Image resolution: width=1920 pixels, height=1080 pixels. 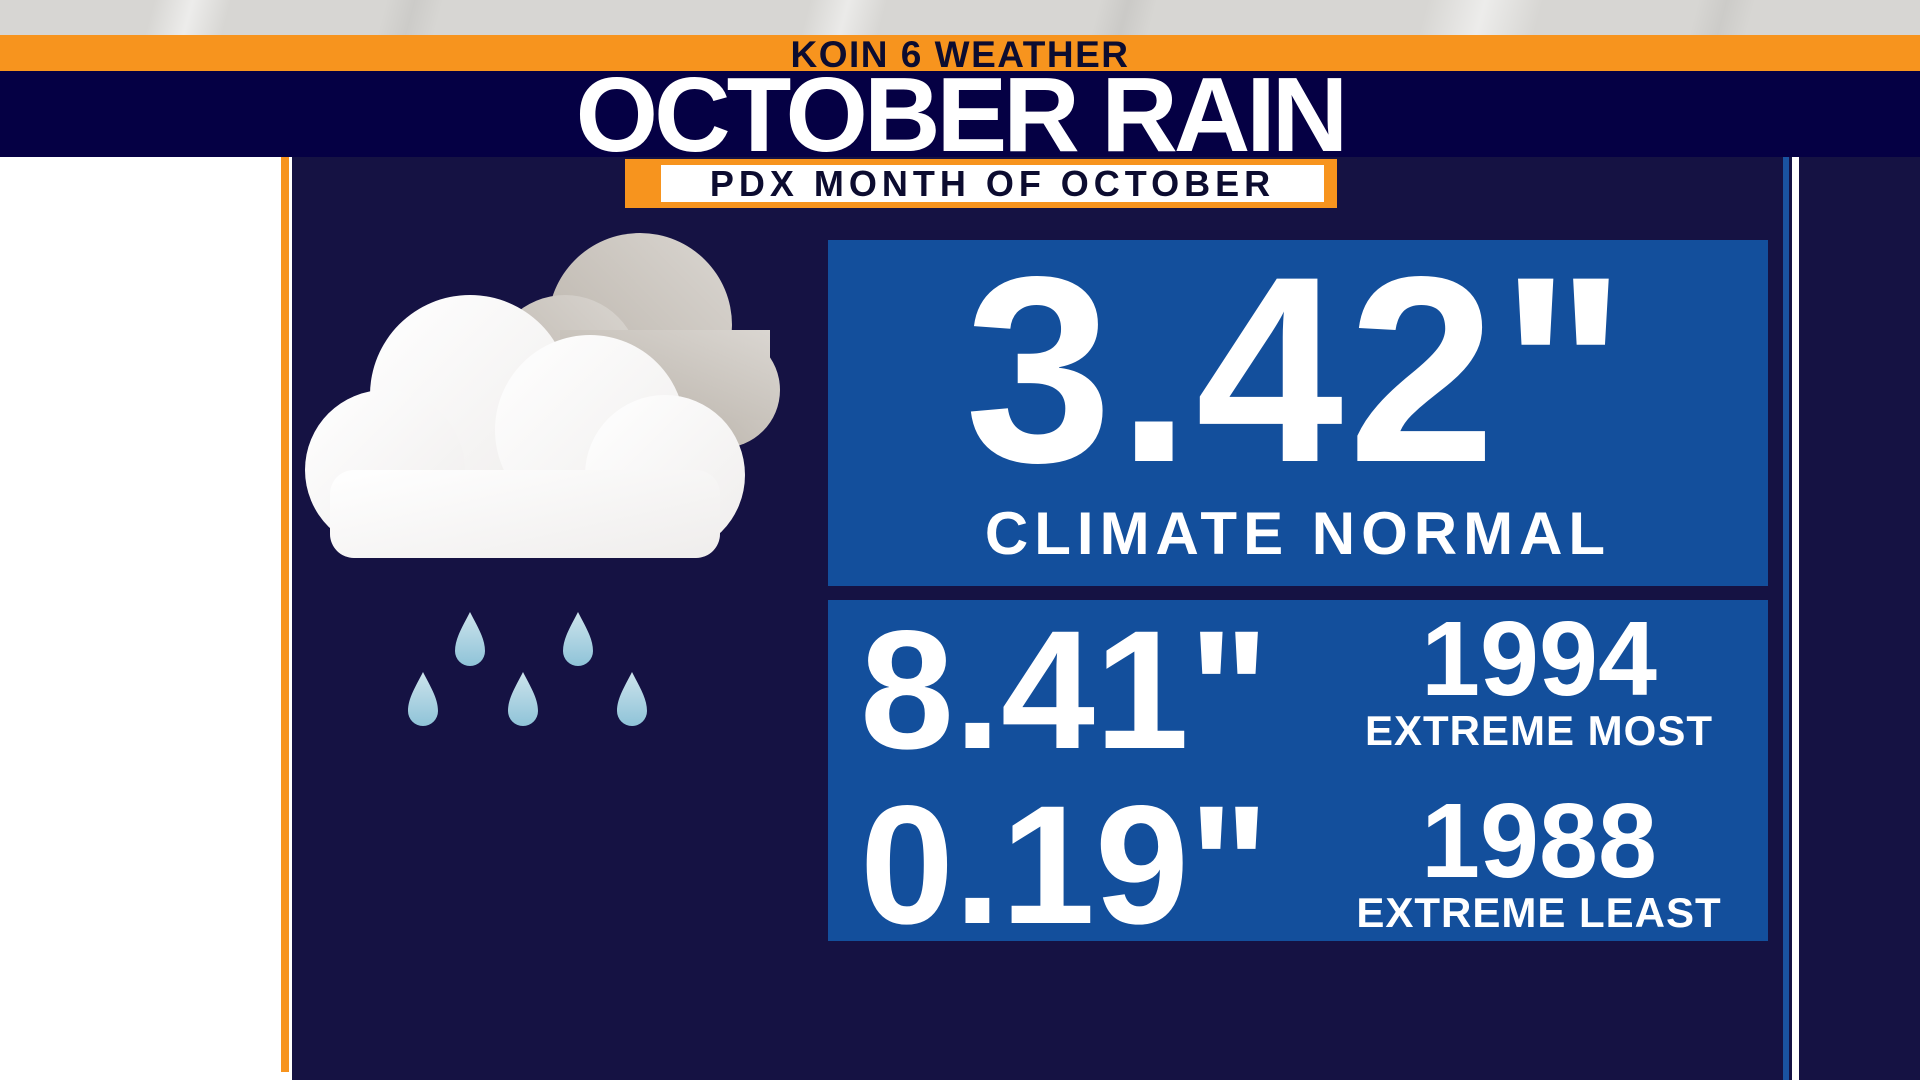 I want to click on left-orange-stripe, so click(x=285, y=614).